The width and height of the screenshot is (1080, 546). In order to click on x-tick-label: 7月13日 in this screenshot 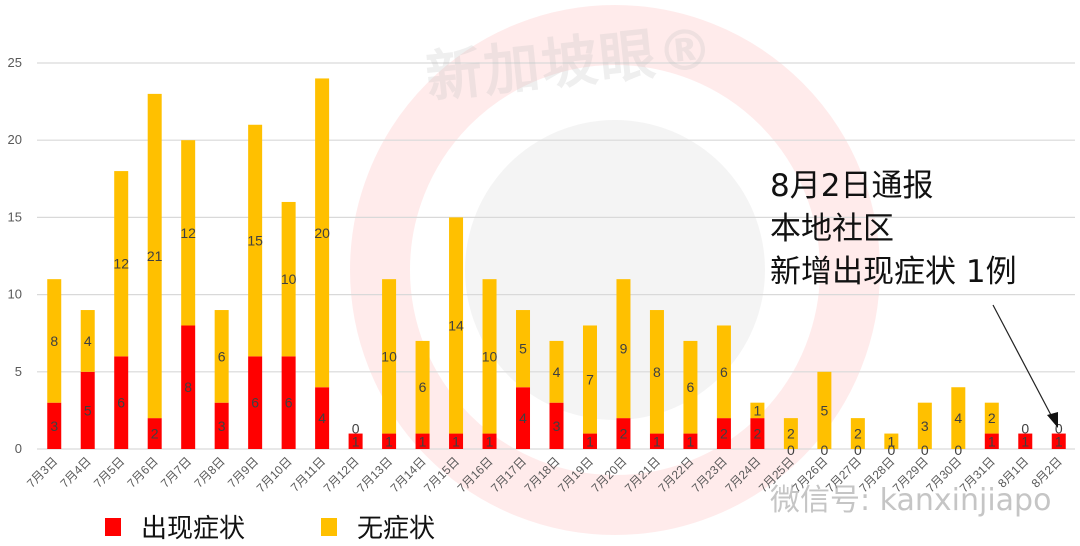, I will do `click(374, 474)`.